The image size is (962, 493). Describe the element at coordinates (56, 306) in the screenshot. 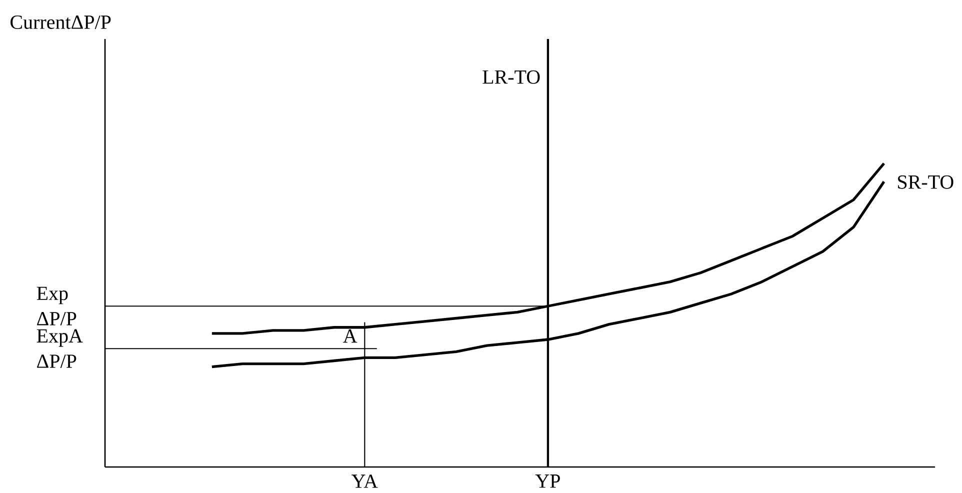

I see `ref-line-label: Exp ΔP/P` at that location.